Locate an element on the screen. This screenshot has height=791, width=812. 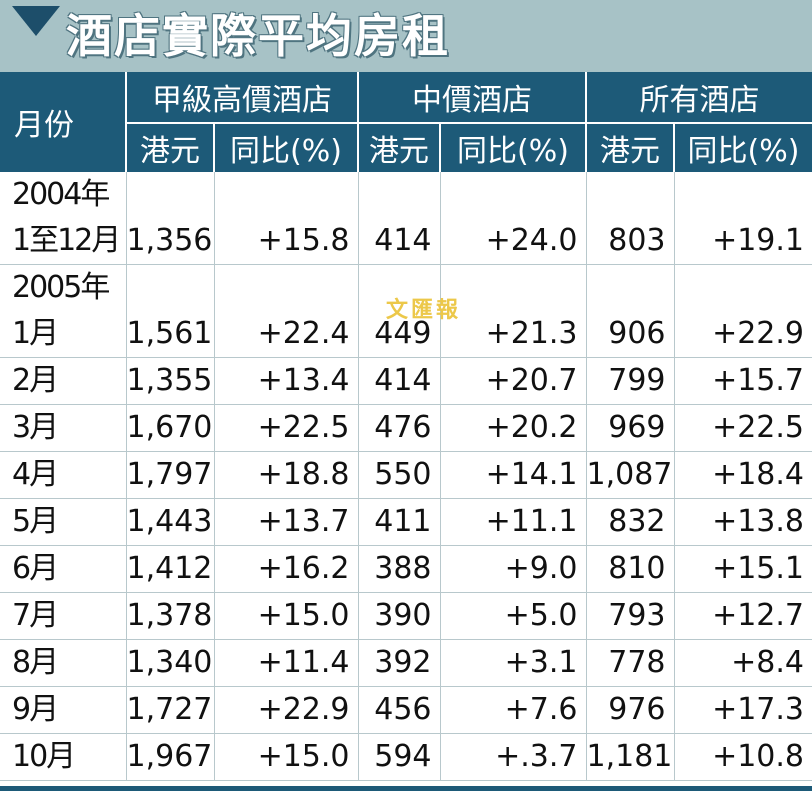
table-row: 7月 1,378 +15.0 390 +5.0 793 +12.7 is located at coordinates (406, 616).